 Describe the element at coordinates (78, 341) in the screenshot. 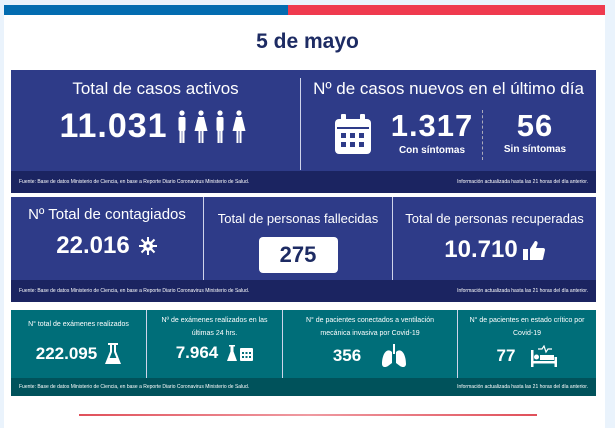

I see `total-tests: N° total de exámenes realizados 222.095` at that location.